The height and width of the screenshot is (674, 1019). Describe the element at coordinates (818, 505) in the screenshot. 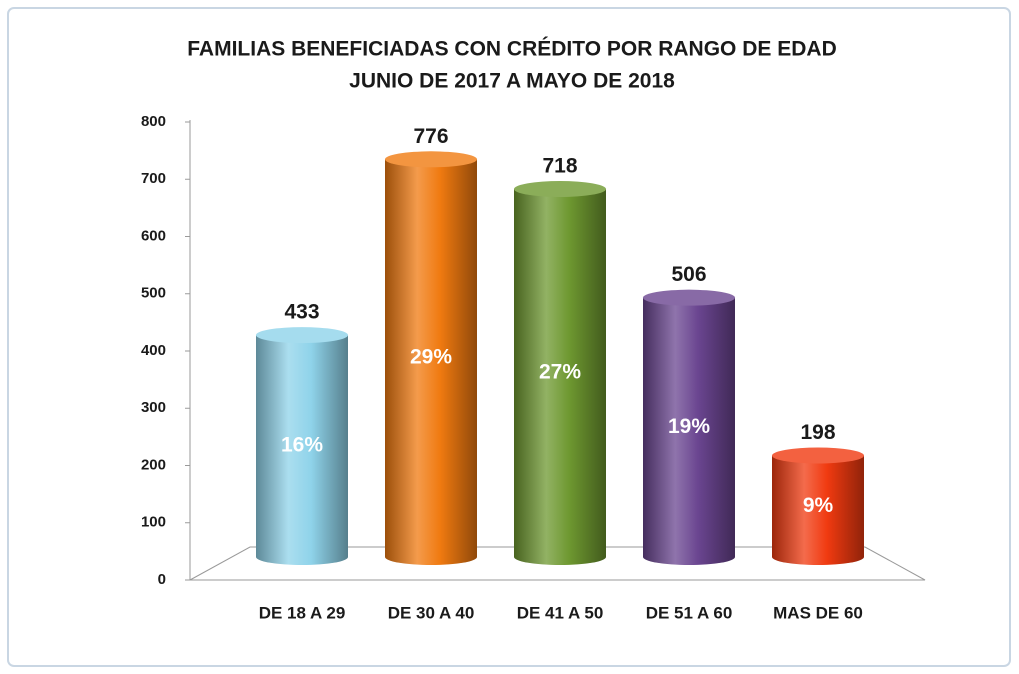

I see `share-label: 9%` at that location.